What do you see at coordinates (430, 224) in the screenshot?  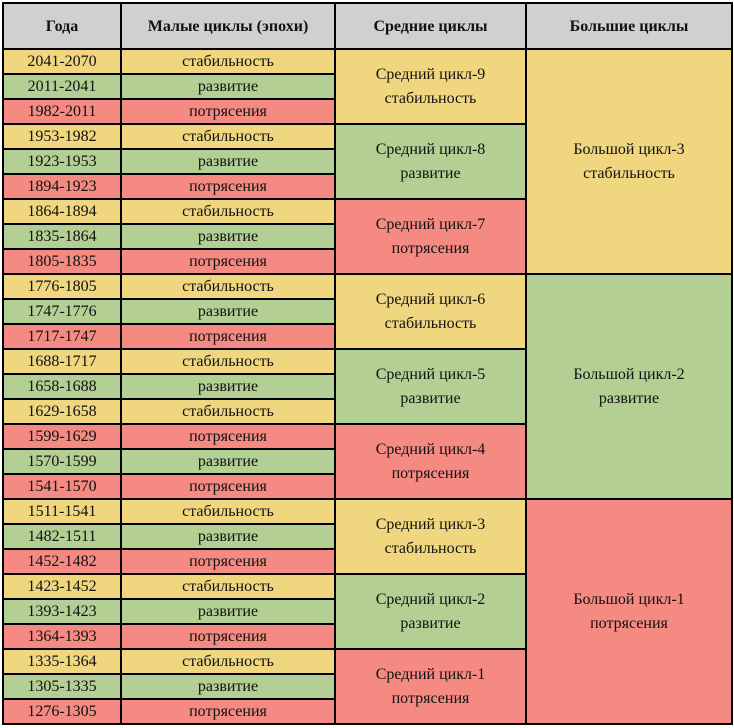 I see `medium-cycle-name: Средний цикл-7` at bounding box center [430, 224].